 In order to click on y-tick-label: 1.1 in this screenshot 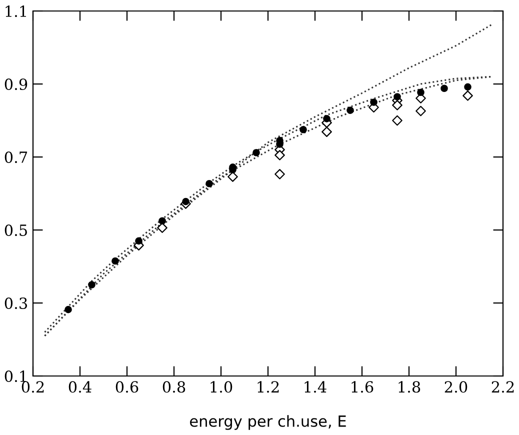, I will do `click(16, 11)`.